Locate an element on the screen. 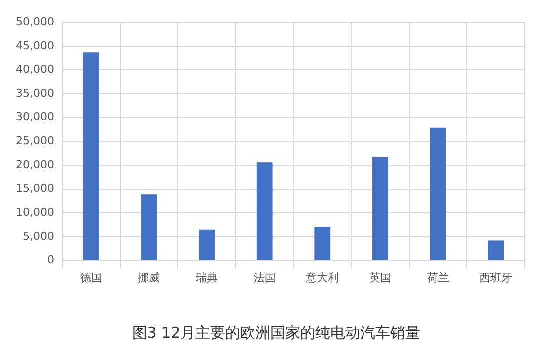  y-tick-label: 50,000 is located at coordinates (35, 21).